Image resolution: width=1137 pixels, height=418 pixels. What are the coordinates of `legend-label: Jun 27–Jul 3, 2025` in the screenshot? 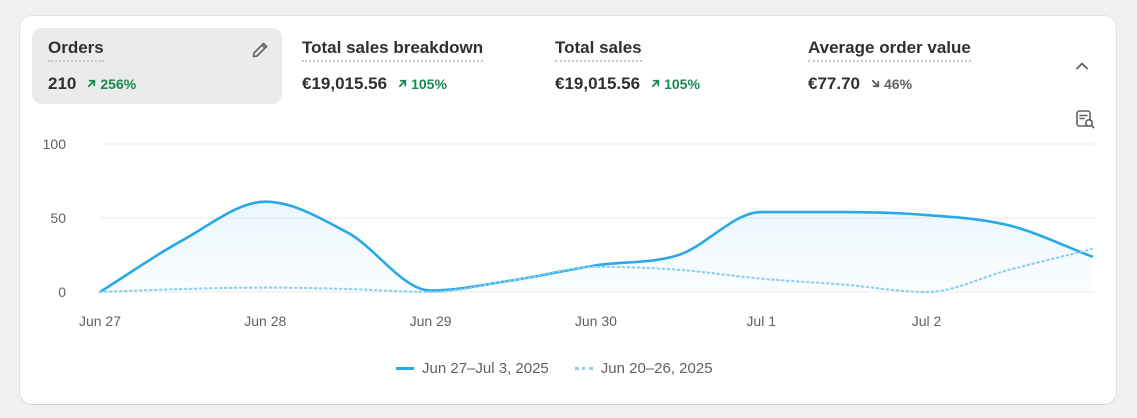 It's located at (485, 368).